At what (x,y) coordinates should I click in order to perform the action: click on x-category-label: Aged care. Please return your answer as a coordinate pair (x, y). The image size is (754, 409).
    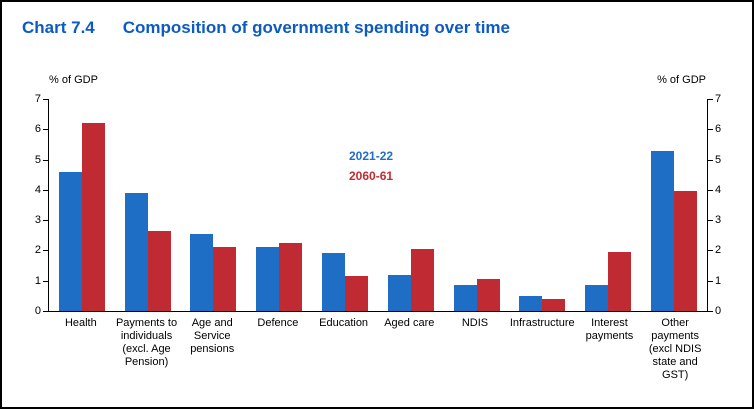
    Looking at the image, I should click on (409, 323).